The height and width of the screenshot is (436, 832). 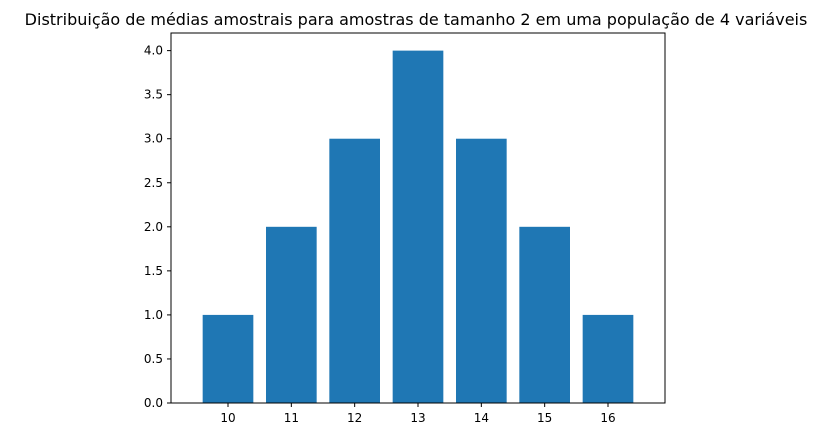 I want to click on y-axis: 0.0 0.5 1.0 1.5 2.0 2.5 3.0 3.5 4.0, so click(x=157, y=227).